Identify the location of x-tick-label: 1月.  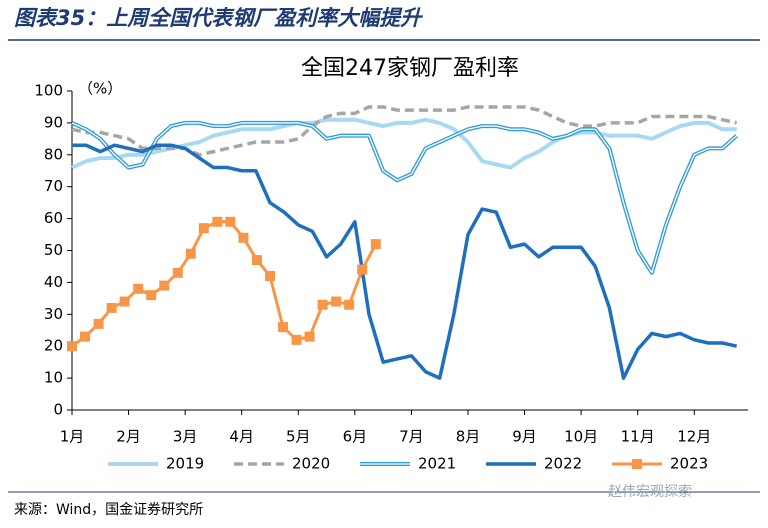
(72, 437).